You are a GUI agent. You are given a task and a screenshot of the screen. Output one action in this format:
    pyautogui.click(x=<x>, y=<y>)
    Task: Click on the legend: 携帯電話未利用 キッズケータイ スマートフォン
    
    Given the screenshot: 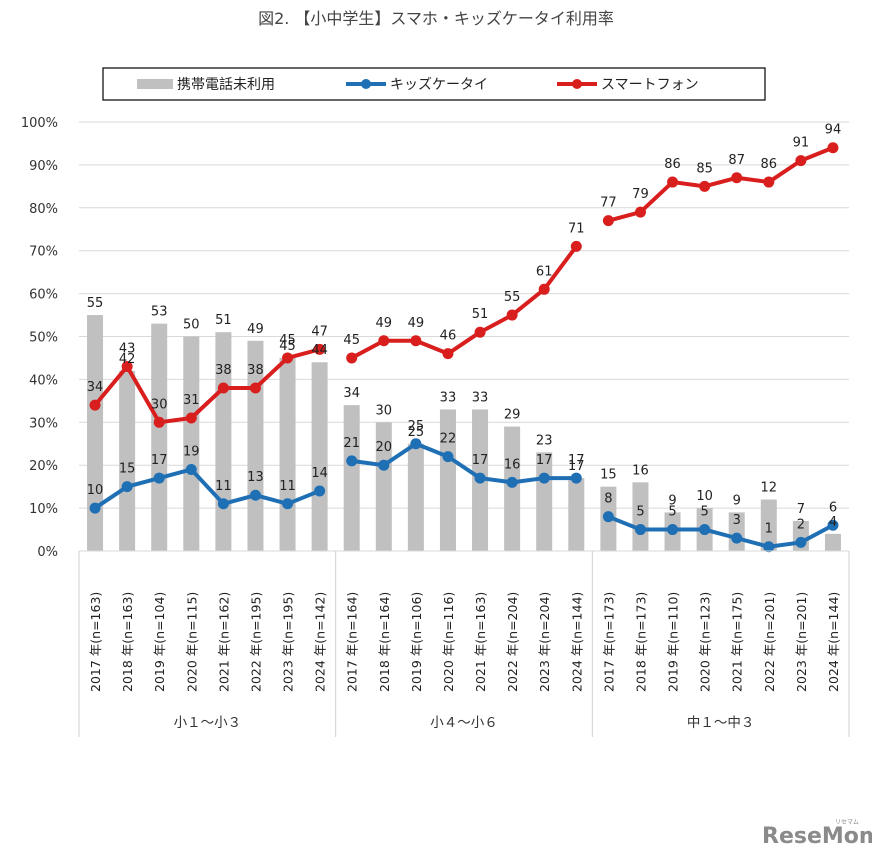 What is the action you would take?
    pyautogui.click(x=434, y=84)
    